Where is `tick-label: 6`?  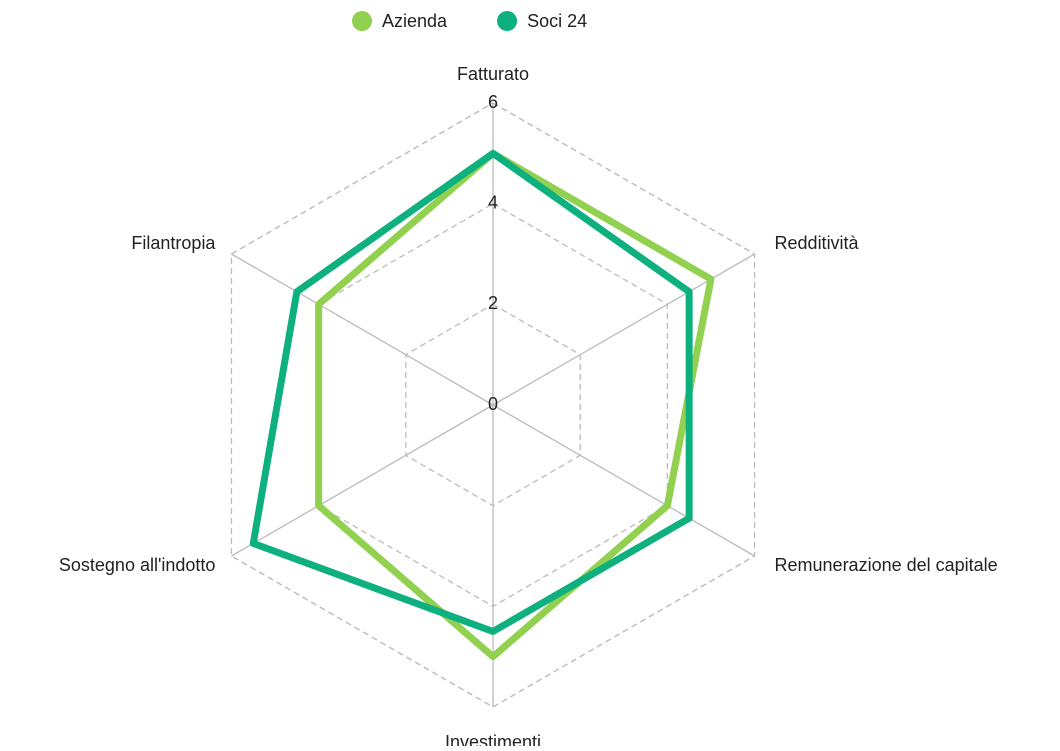
tick-label: 6 is located at coordinates (493, 102).